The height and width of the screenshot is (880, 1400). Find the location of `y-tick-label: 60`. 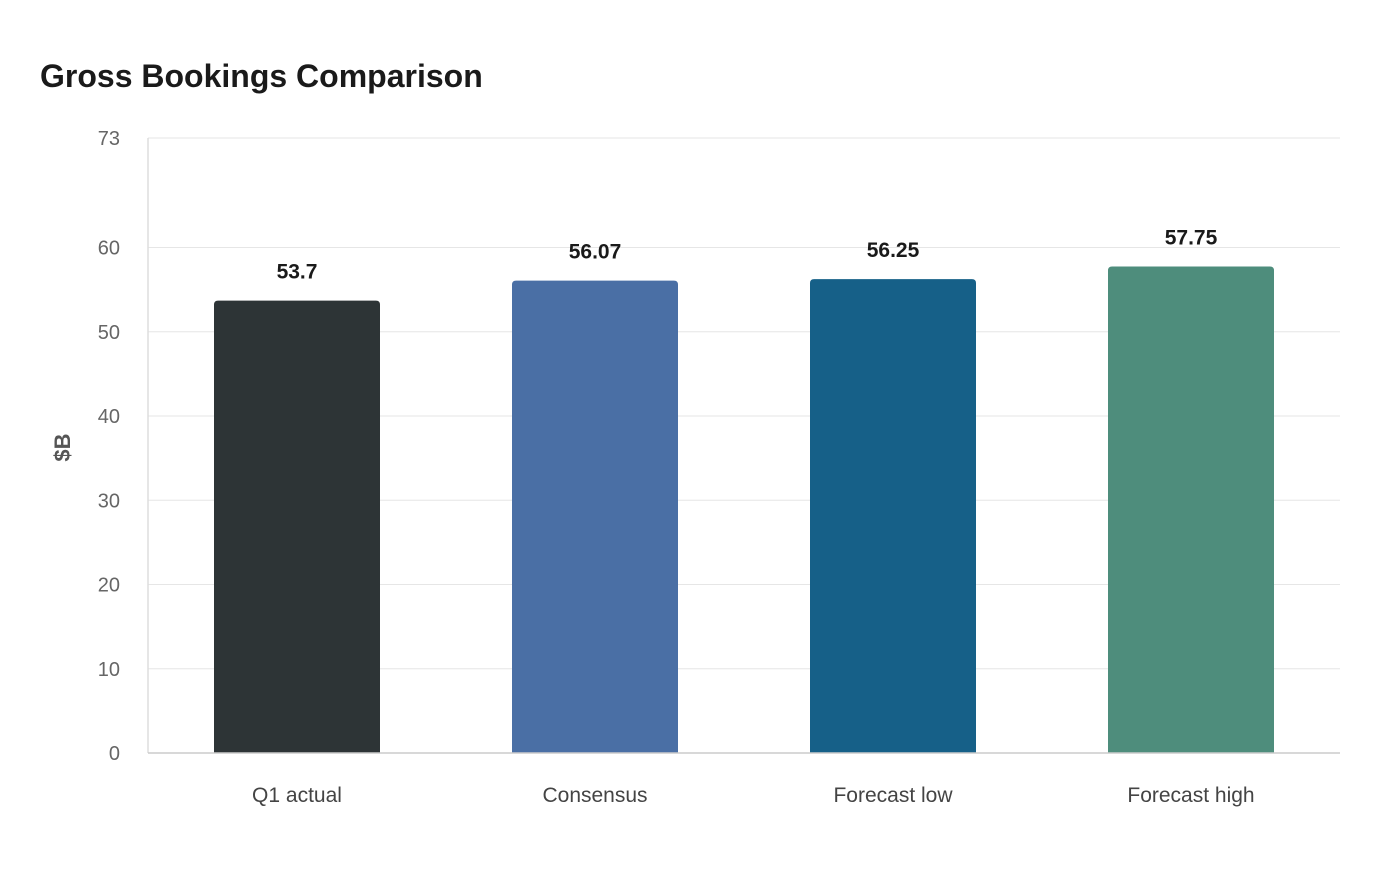

y-tick-label: 60 is located at coordinates (109, 249).